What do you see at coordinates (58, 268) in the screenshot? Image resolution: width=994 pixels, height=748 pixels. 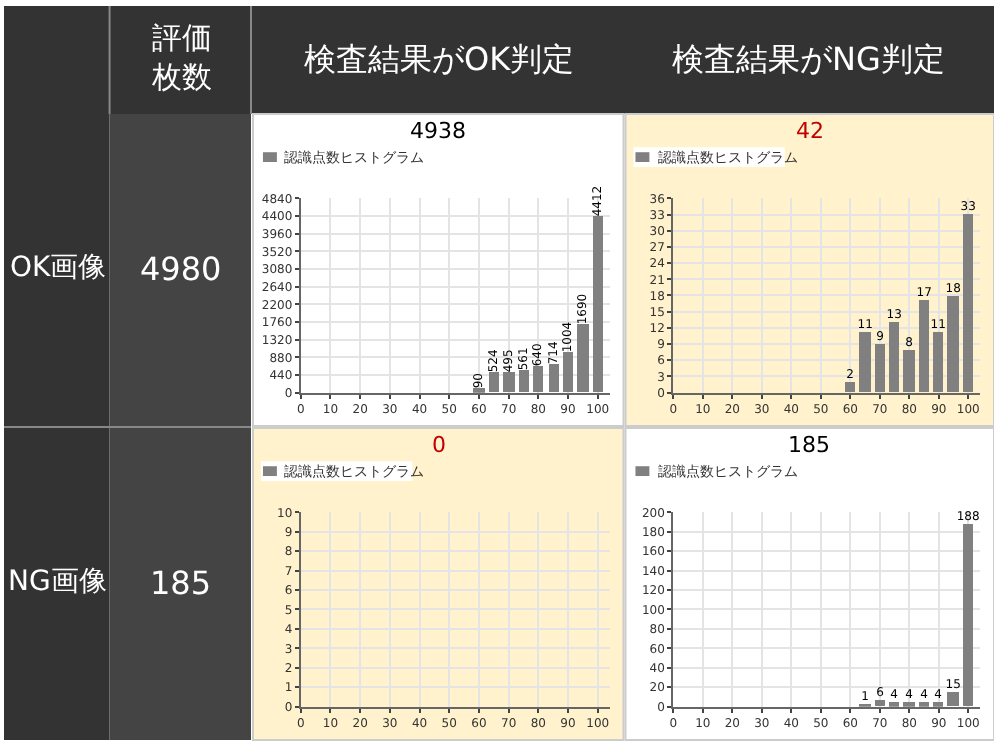 I see `text: OK画像` at bounding box center [58, 268].